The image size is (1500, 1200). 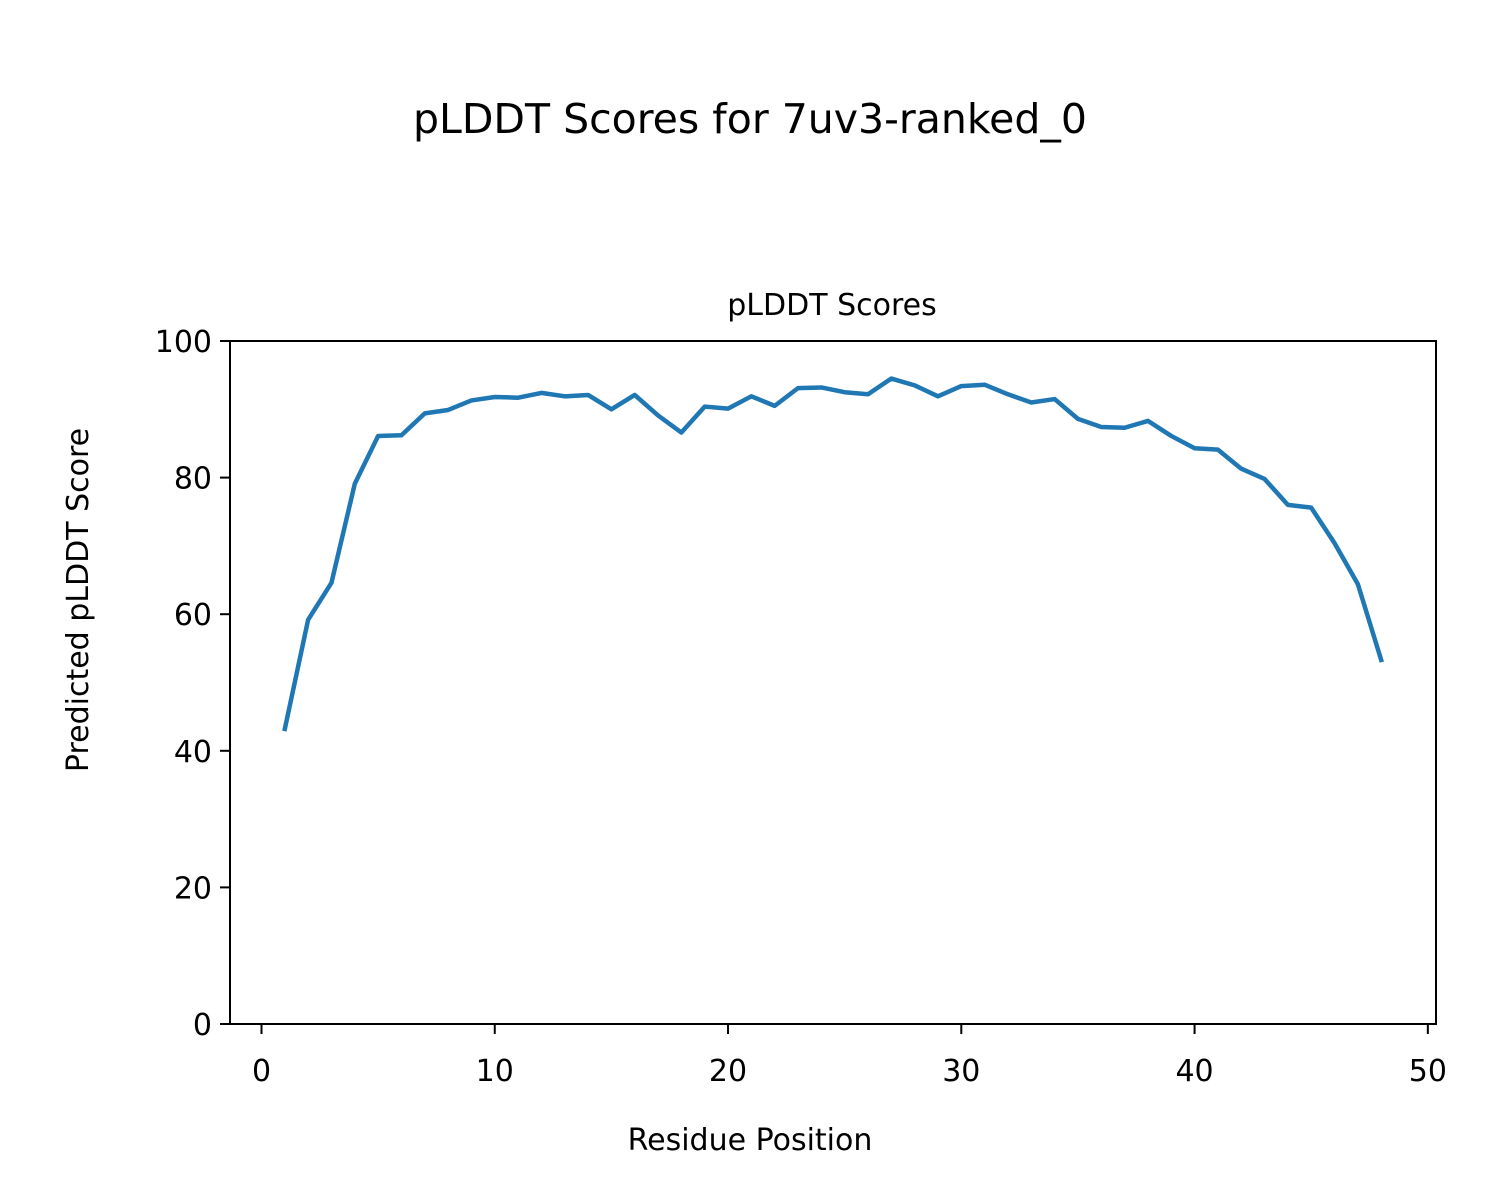 I want to click on x-tick-label: 0, so click(x=261, y=1071).